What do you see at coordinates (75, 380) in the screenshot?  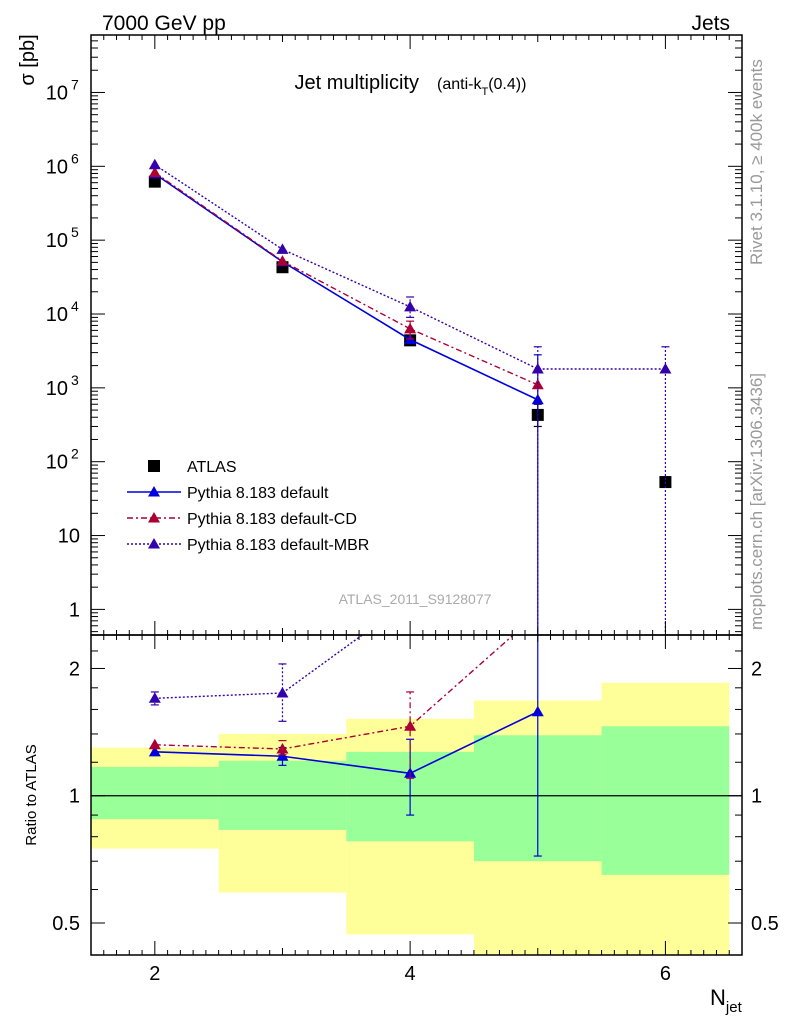 I see `y-tick-exponent-3: 3` at bounding box center [75, 380].